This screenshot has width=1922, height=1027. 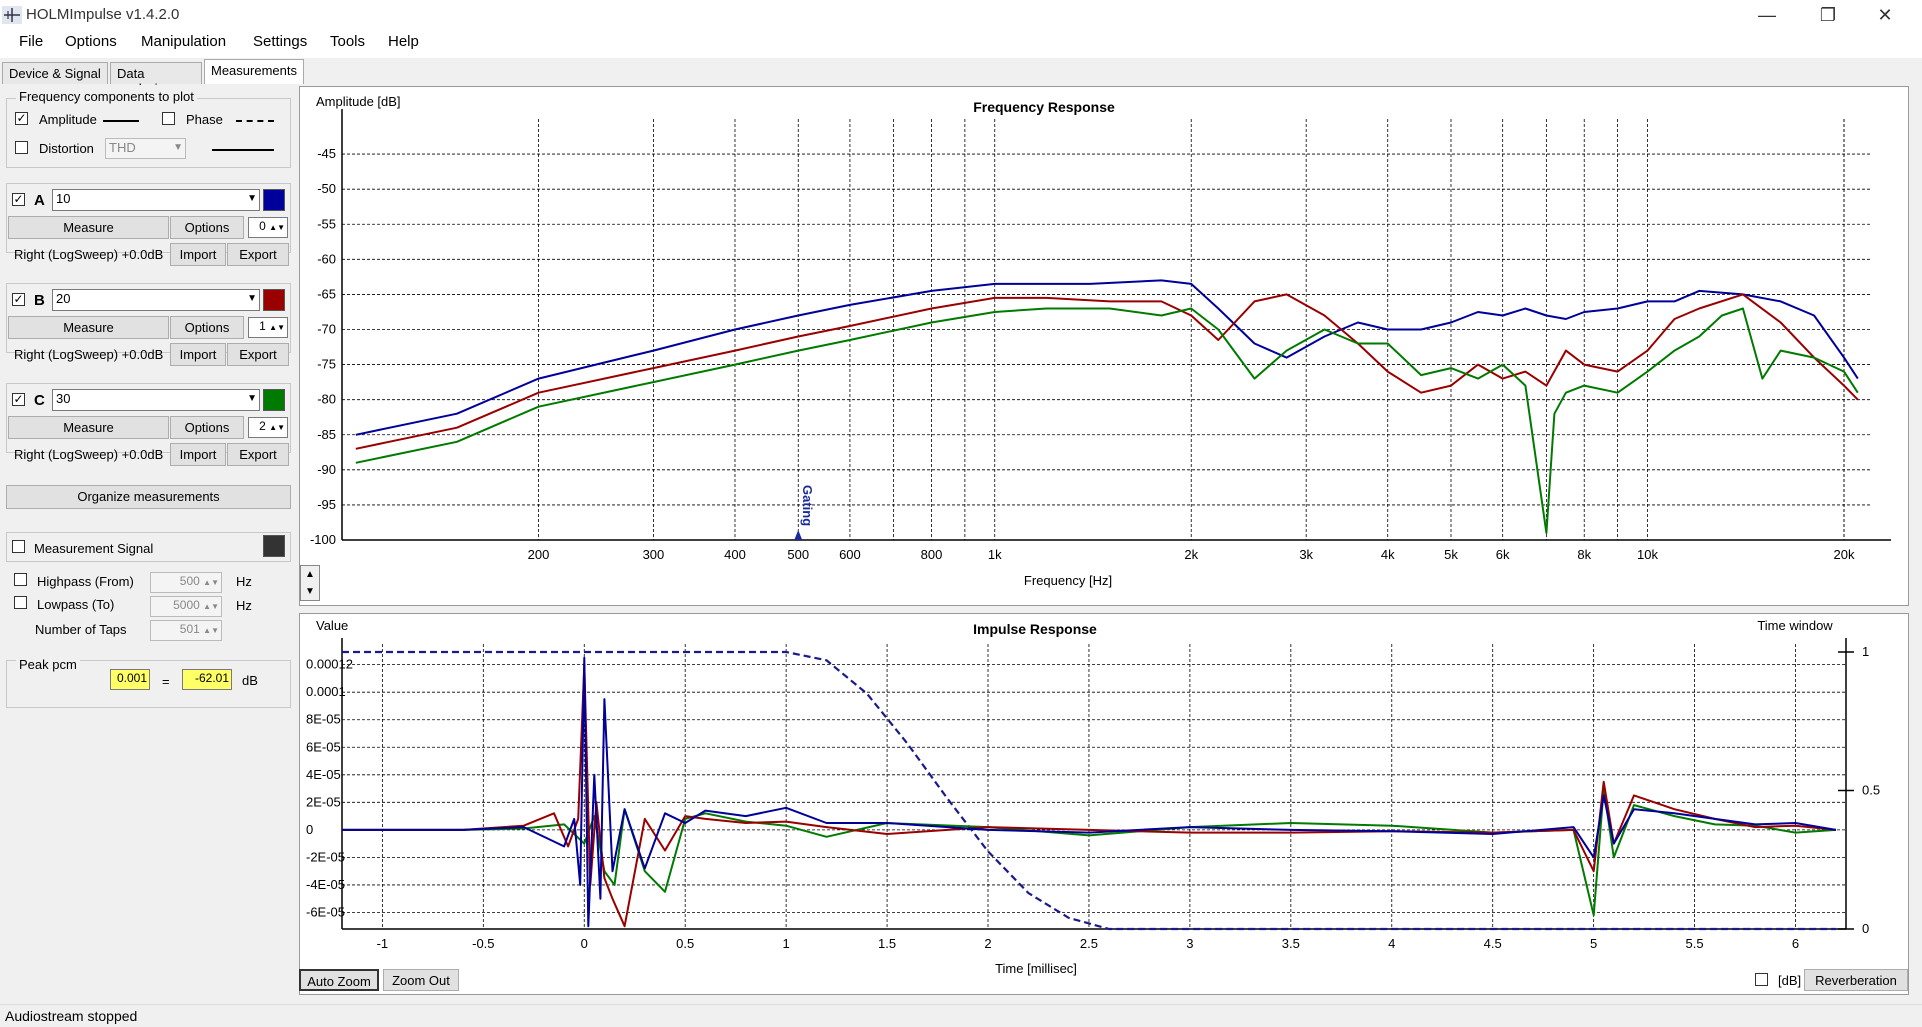 What do you see at coordinates (262, 326) in the screenshot?
I see `measurement-b-index: 1` at bounding box center [262, 326].